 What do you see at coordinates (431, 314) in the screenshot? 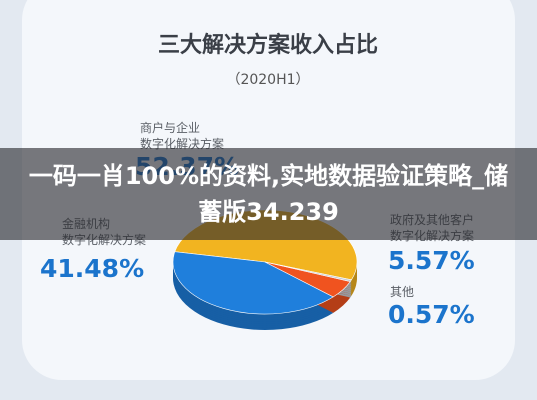
I see `data-label: 0.57%` at bounding box center [431, 314].